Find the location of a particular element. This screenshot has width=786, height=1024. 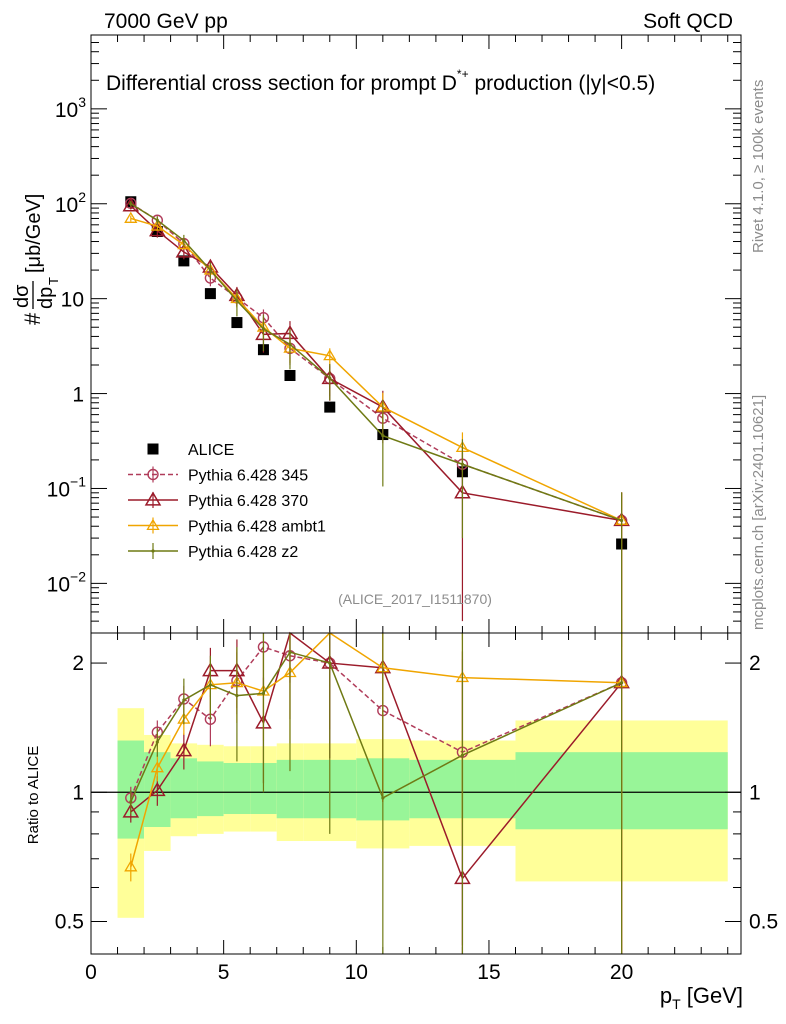

ratio-x-tick-label: 10 is located at coordinates (356, 972).